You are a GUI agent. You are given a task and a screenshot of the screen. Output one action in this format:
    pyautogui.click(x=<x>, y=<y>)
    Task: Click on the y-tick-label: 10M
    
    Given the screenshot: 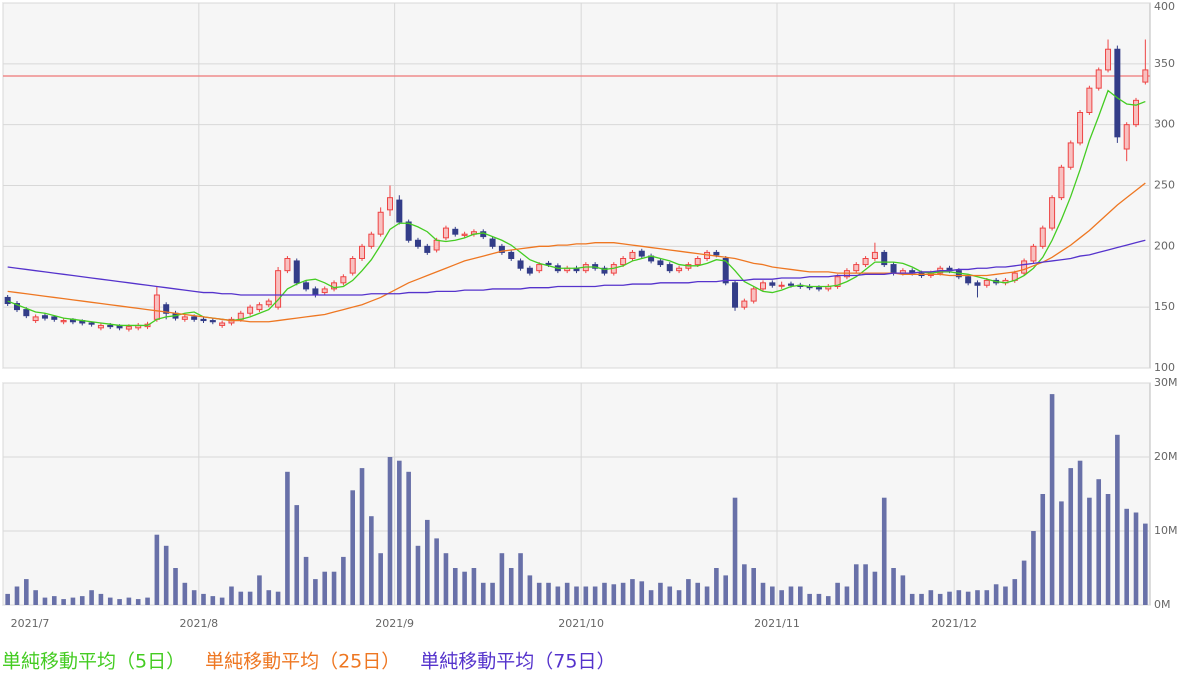 What is the action you would take?
    pyautogui.click(x=1166, y=530)
    